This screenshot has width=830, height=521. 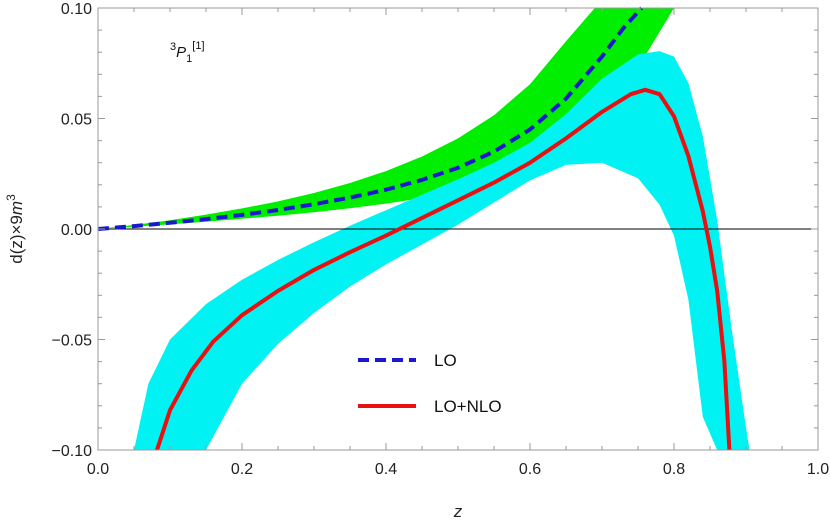 What do you see at coordinates (530, 469) in the screenshot?
I see `x-tick-label: 0.6` at bounding box center [530, 469].